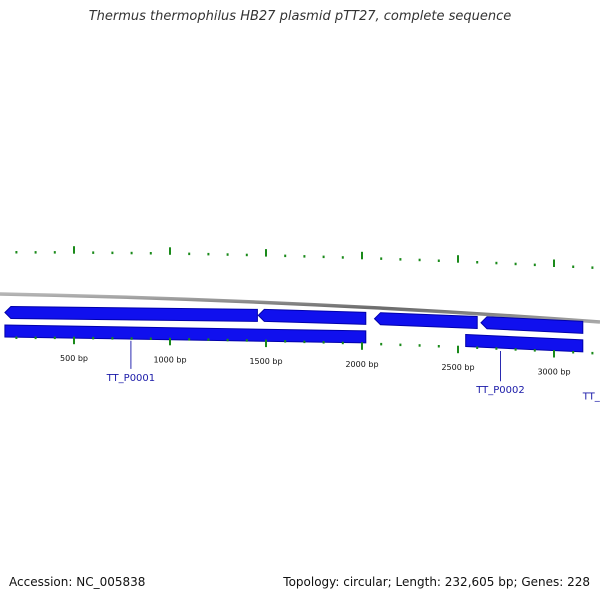 The image size is (600, 600). What do you see at coordinates (361, 364) in the screenshot?
I see `ruler-label: 2000 bp` at bounding box center [361, 364].